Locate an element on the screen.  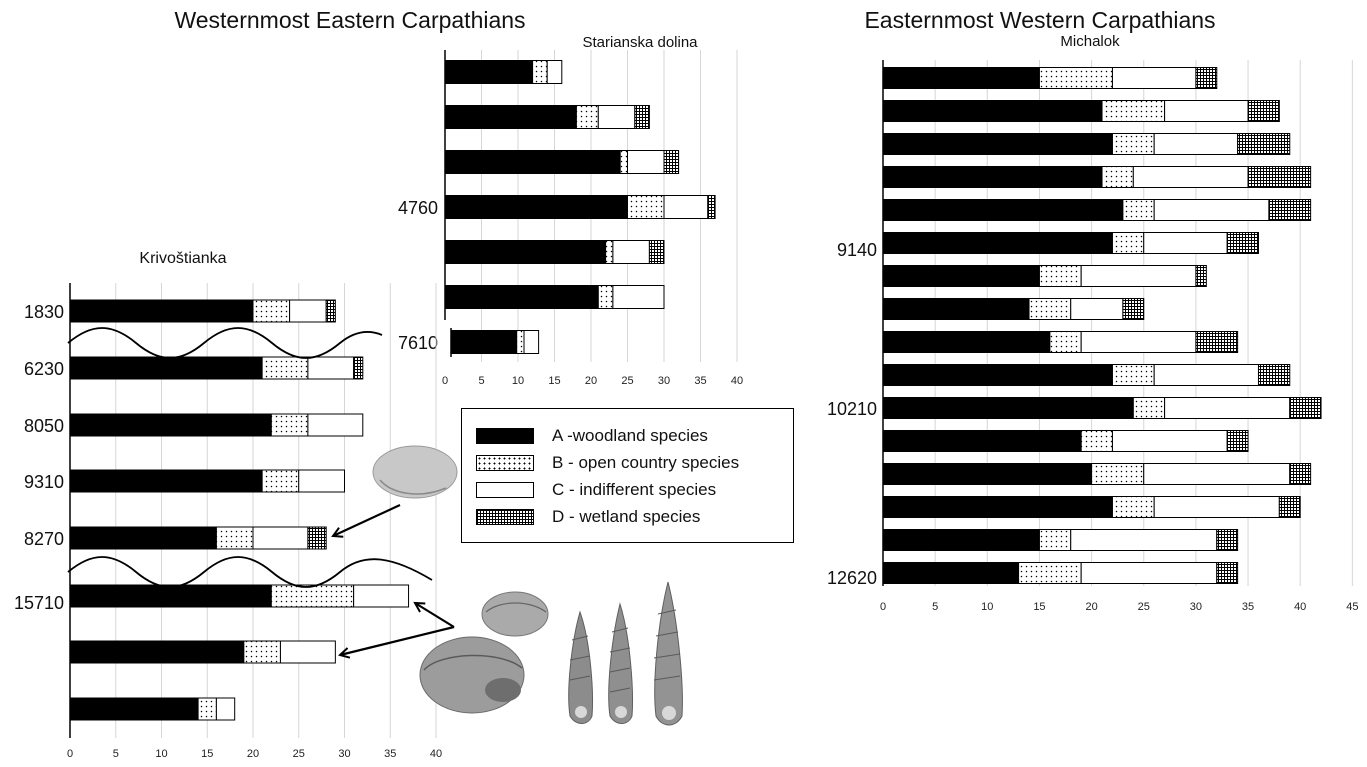
legend-item-open-country: B - open country species is located at coordinates (607, 463).